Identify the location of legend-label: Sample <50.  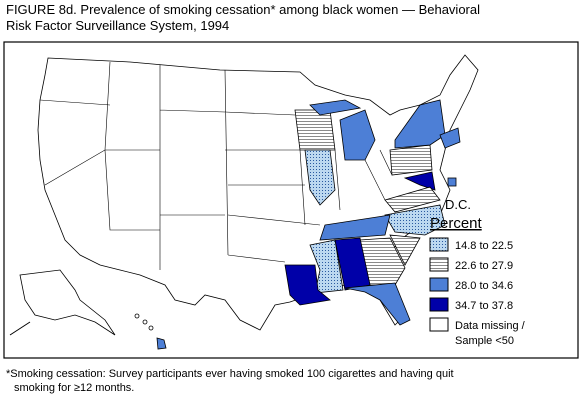
(484, 341).